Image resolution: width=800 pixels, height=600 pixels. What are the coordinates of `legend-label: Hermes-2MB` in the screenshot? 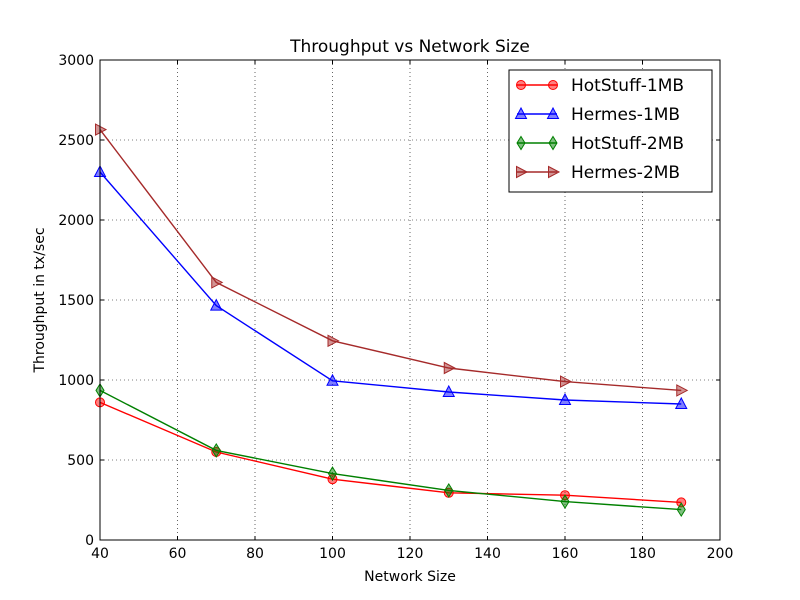 It's located at (625, 173).